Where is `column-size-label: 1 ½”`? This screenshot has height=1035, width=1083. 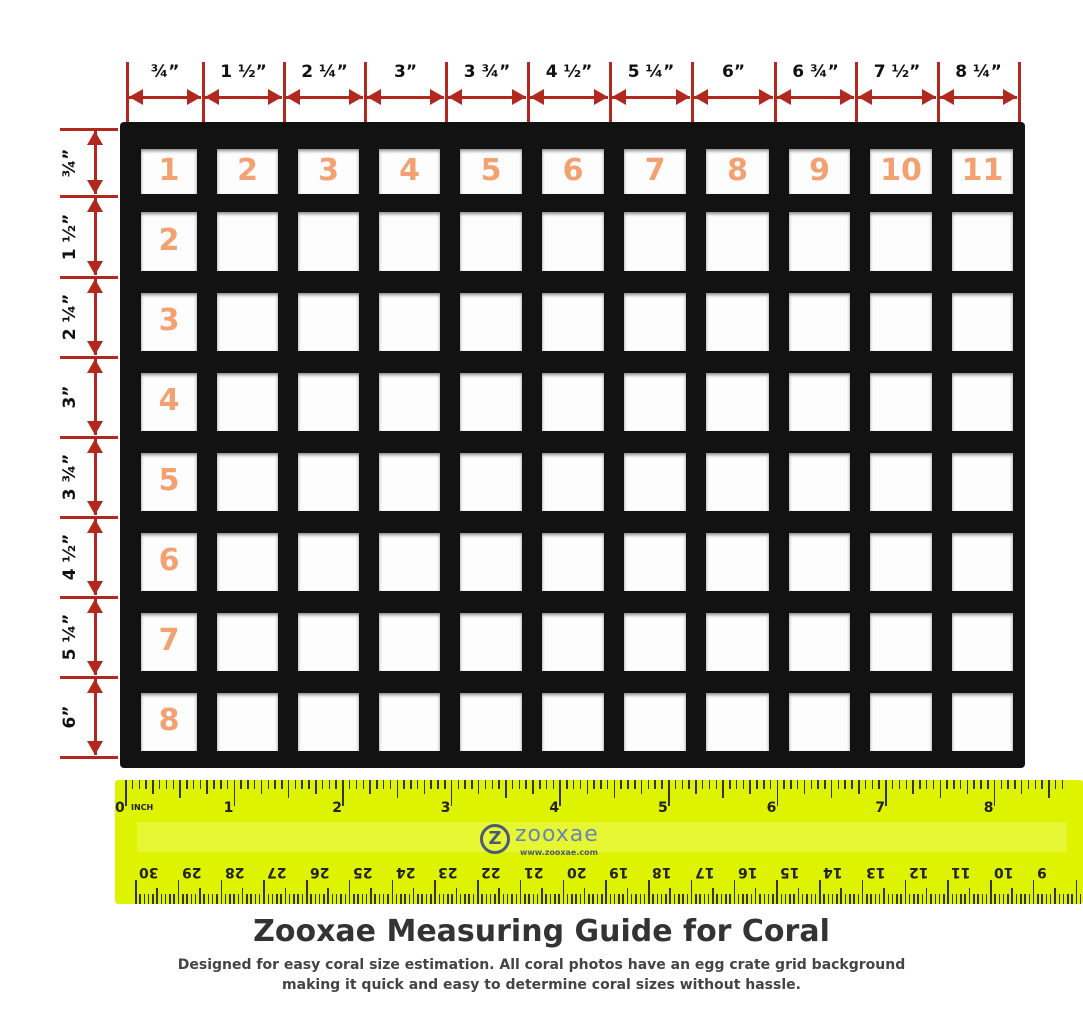 column-size-label: 1 ½” is located at coordinates (243, 72).